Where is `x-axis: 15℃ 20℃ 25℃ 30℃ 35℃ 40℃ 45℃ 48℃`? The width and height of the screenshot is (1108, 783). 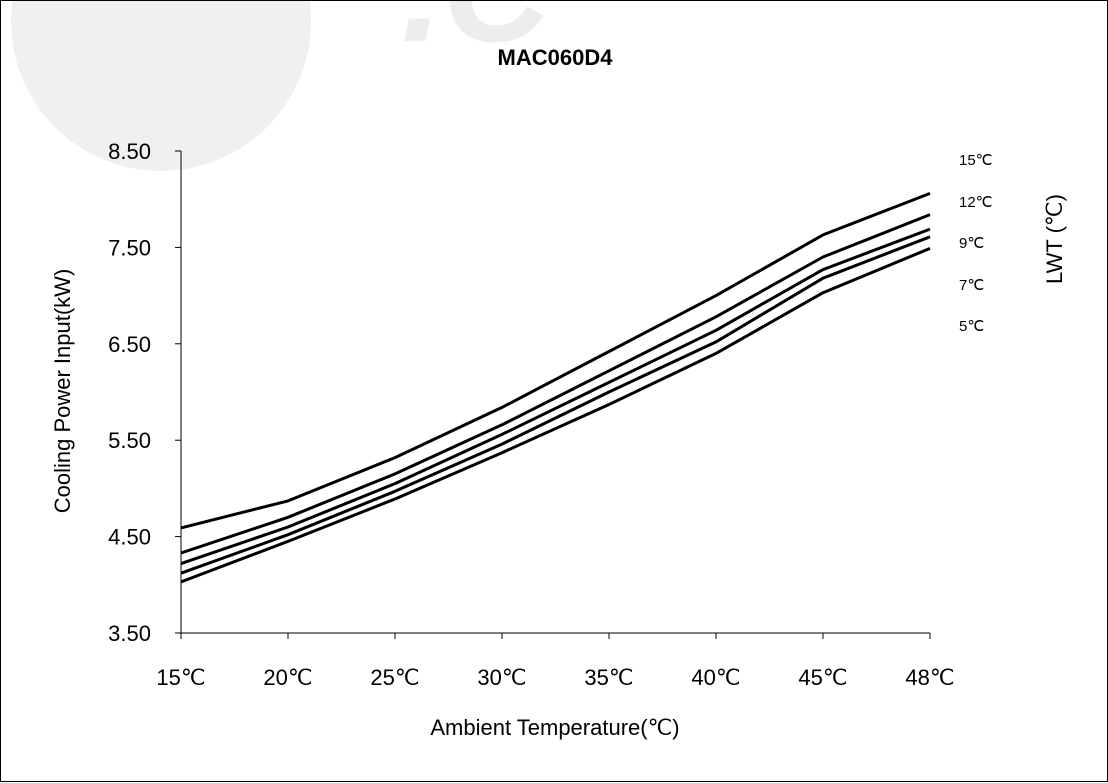 x-axis: 15℃ 20℃ 25℃ 30℃ 35℃ 40℃ 45℃ 48℃ is located at coordinates (555, 661).